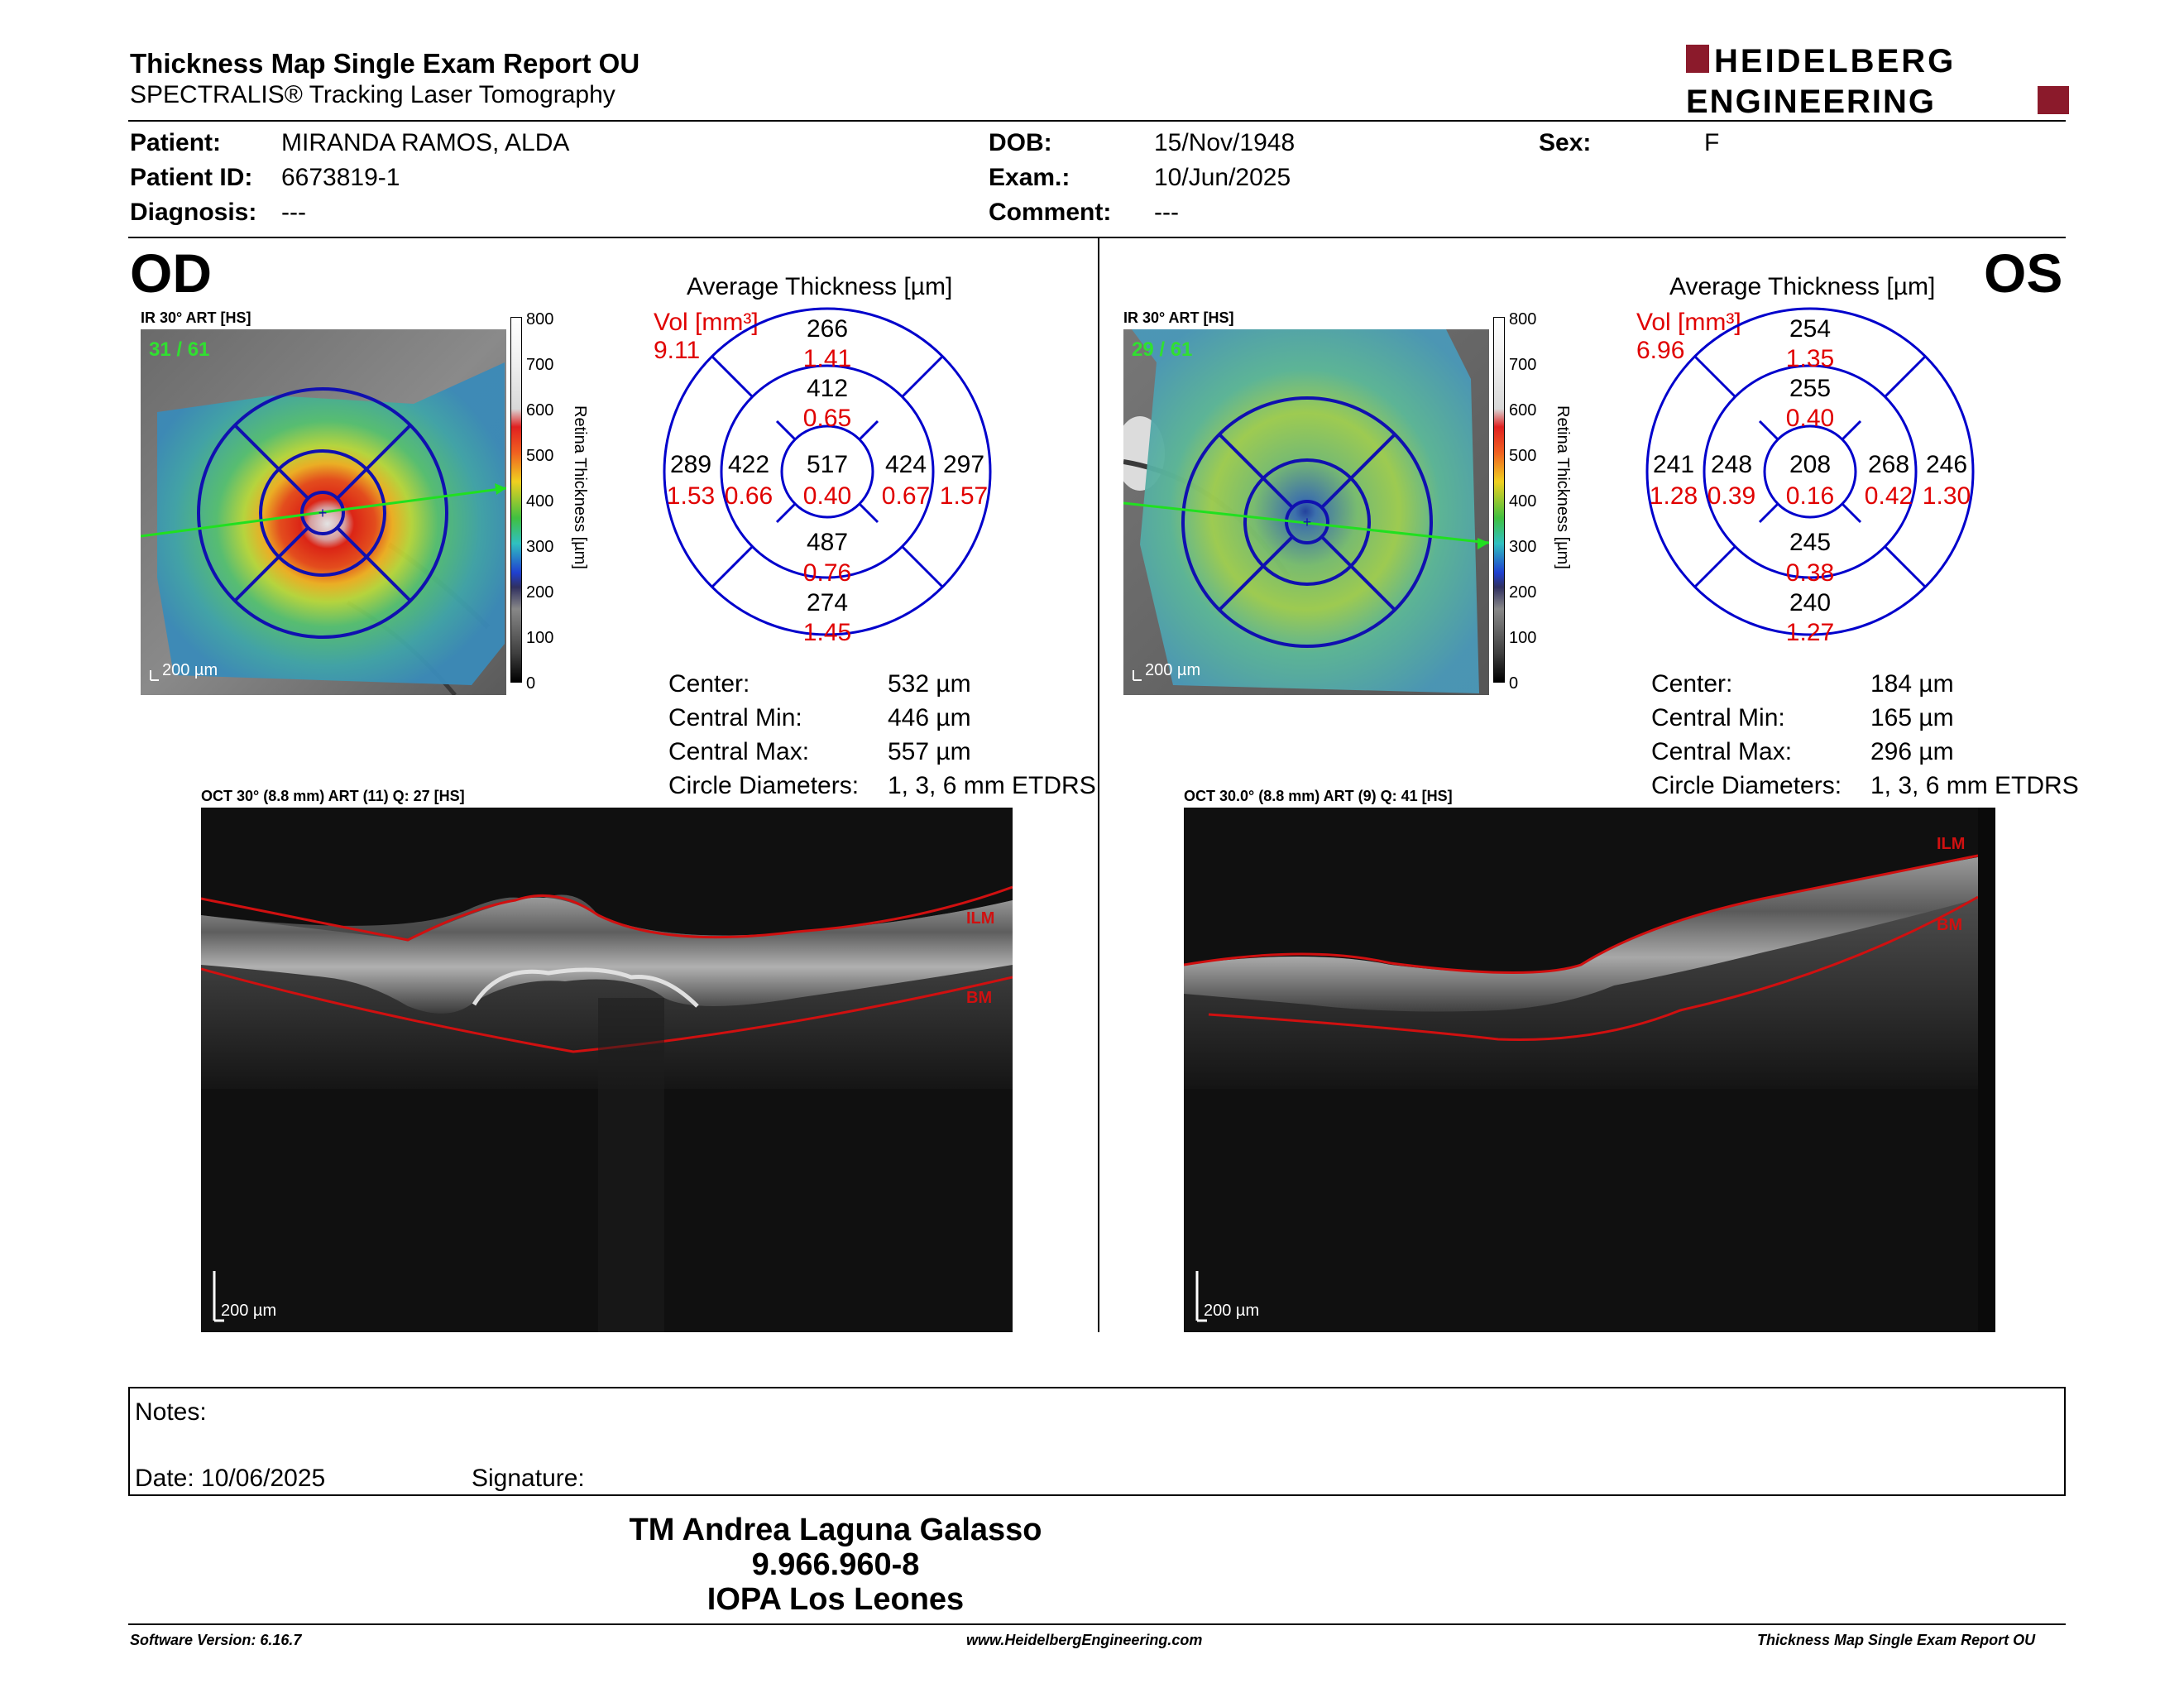  What do you see at coordinates (190, 670) in the screenshot?
I see `od-ir-scale: 200 µm` at bounding box center [190, 670].